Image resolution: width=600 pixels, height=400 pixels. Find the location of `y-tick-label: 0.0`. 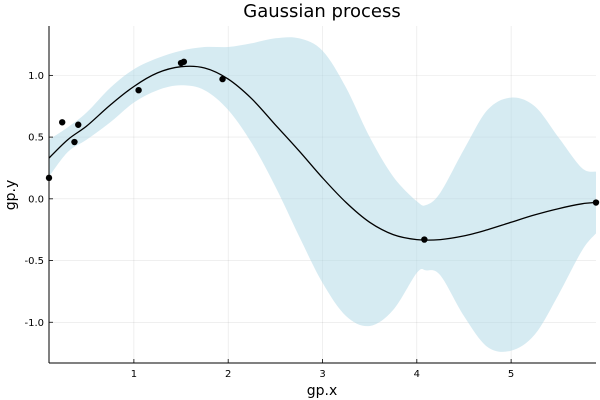

y-tick-label: 0.0 is located at coordinates (36, 199).